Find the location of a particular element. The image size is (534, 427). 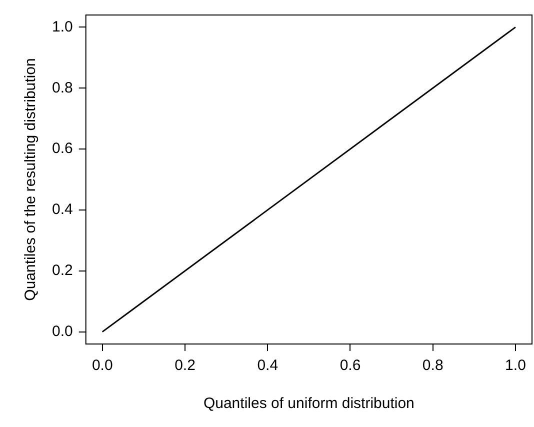

x-tick-label: 0.0 is located at coordinates (102, 365).